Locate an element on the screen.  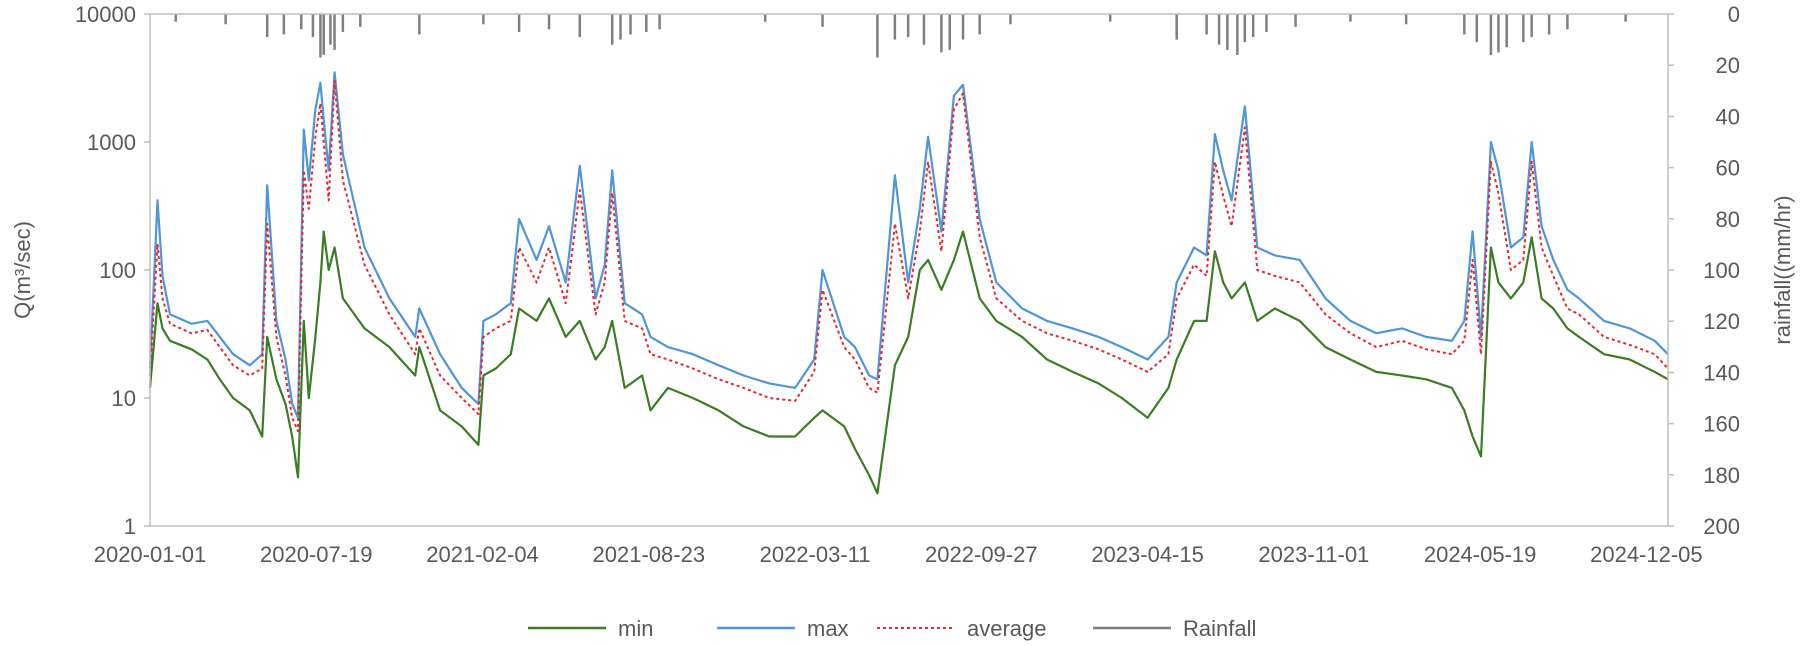
x-tick-label: 2023-04-15 is located at coordinates (1147, 554).